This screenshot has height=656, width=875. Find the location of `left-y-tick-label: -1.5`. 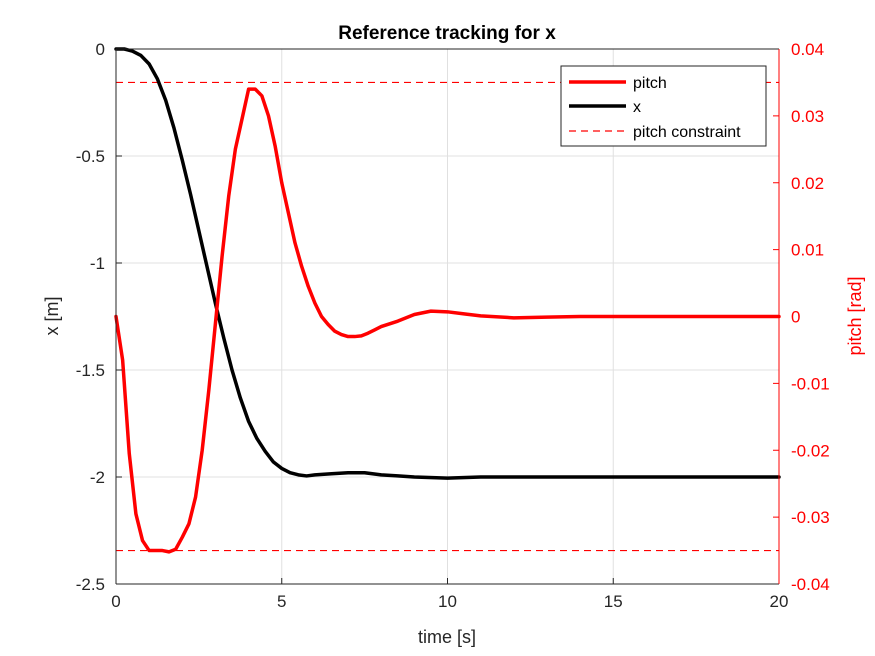

left-y-tick-label: -1.5 is located at coordinates (90, 370).